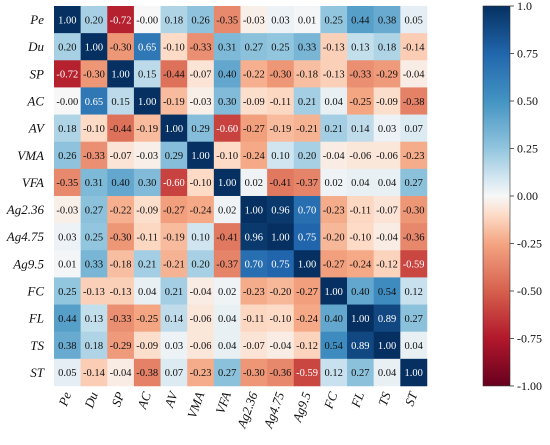 This screenshot has width=550, height=445. What do you see at coordinates (334, 102) in the screenshot?
I see `heatmap-value-label: 0.04` at bounding box center [334, 102].